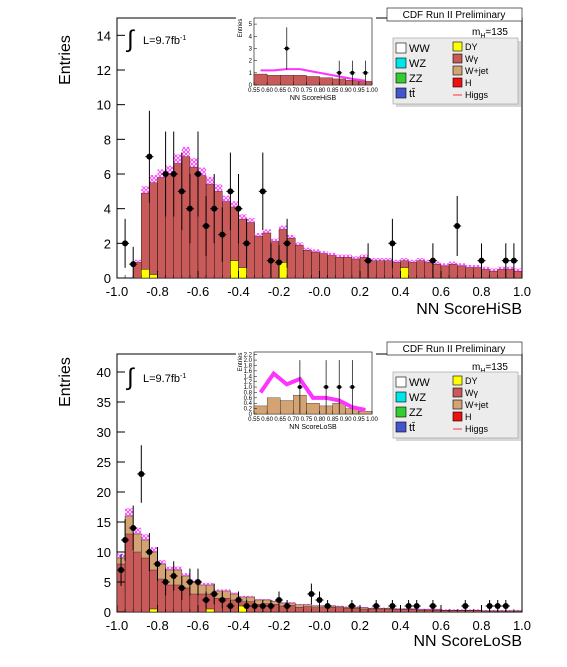  Describe the element at coordinates (248, 372) in the screenshot. I see `inset-y-tick-label: 1.6` at that location.